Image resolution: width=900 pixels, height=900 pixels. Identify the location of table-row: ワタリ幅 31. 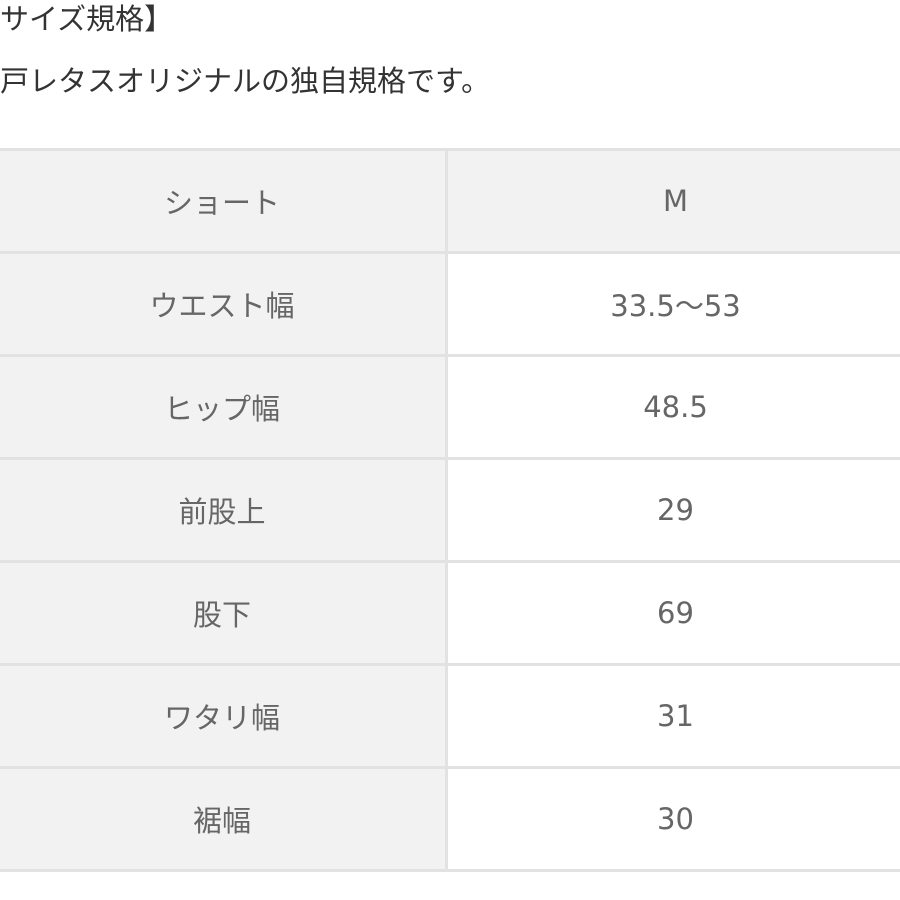
(450, 716).